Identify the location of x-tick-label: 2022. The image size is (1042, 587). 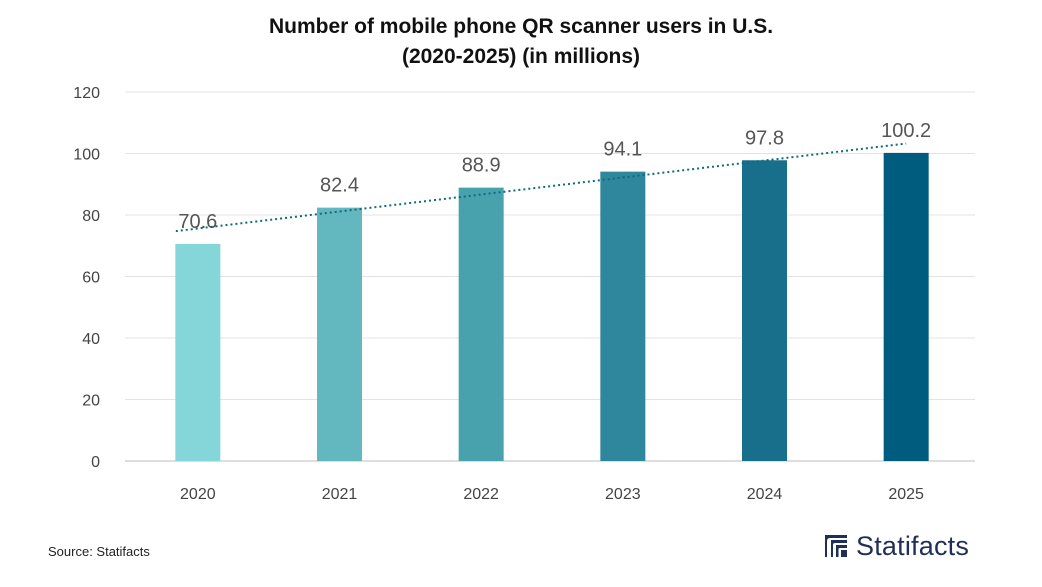
(481, 494).